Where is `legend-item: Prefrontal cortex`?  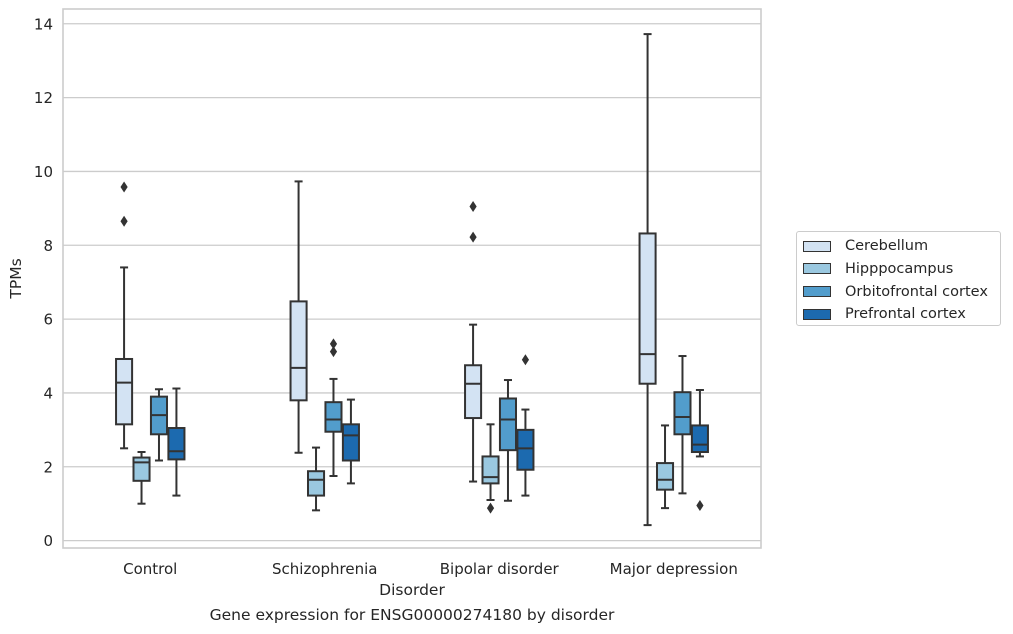 legend-item: Prefrontal cortex is located at coordinates (884, 314).